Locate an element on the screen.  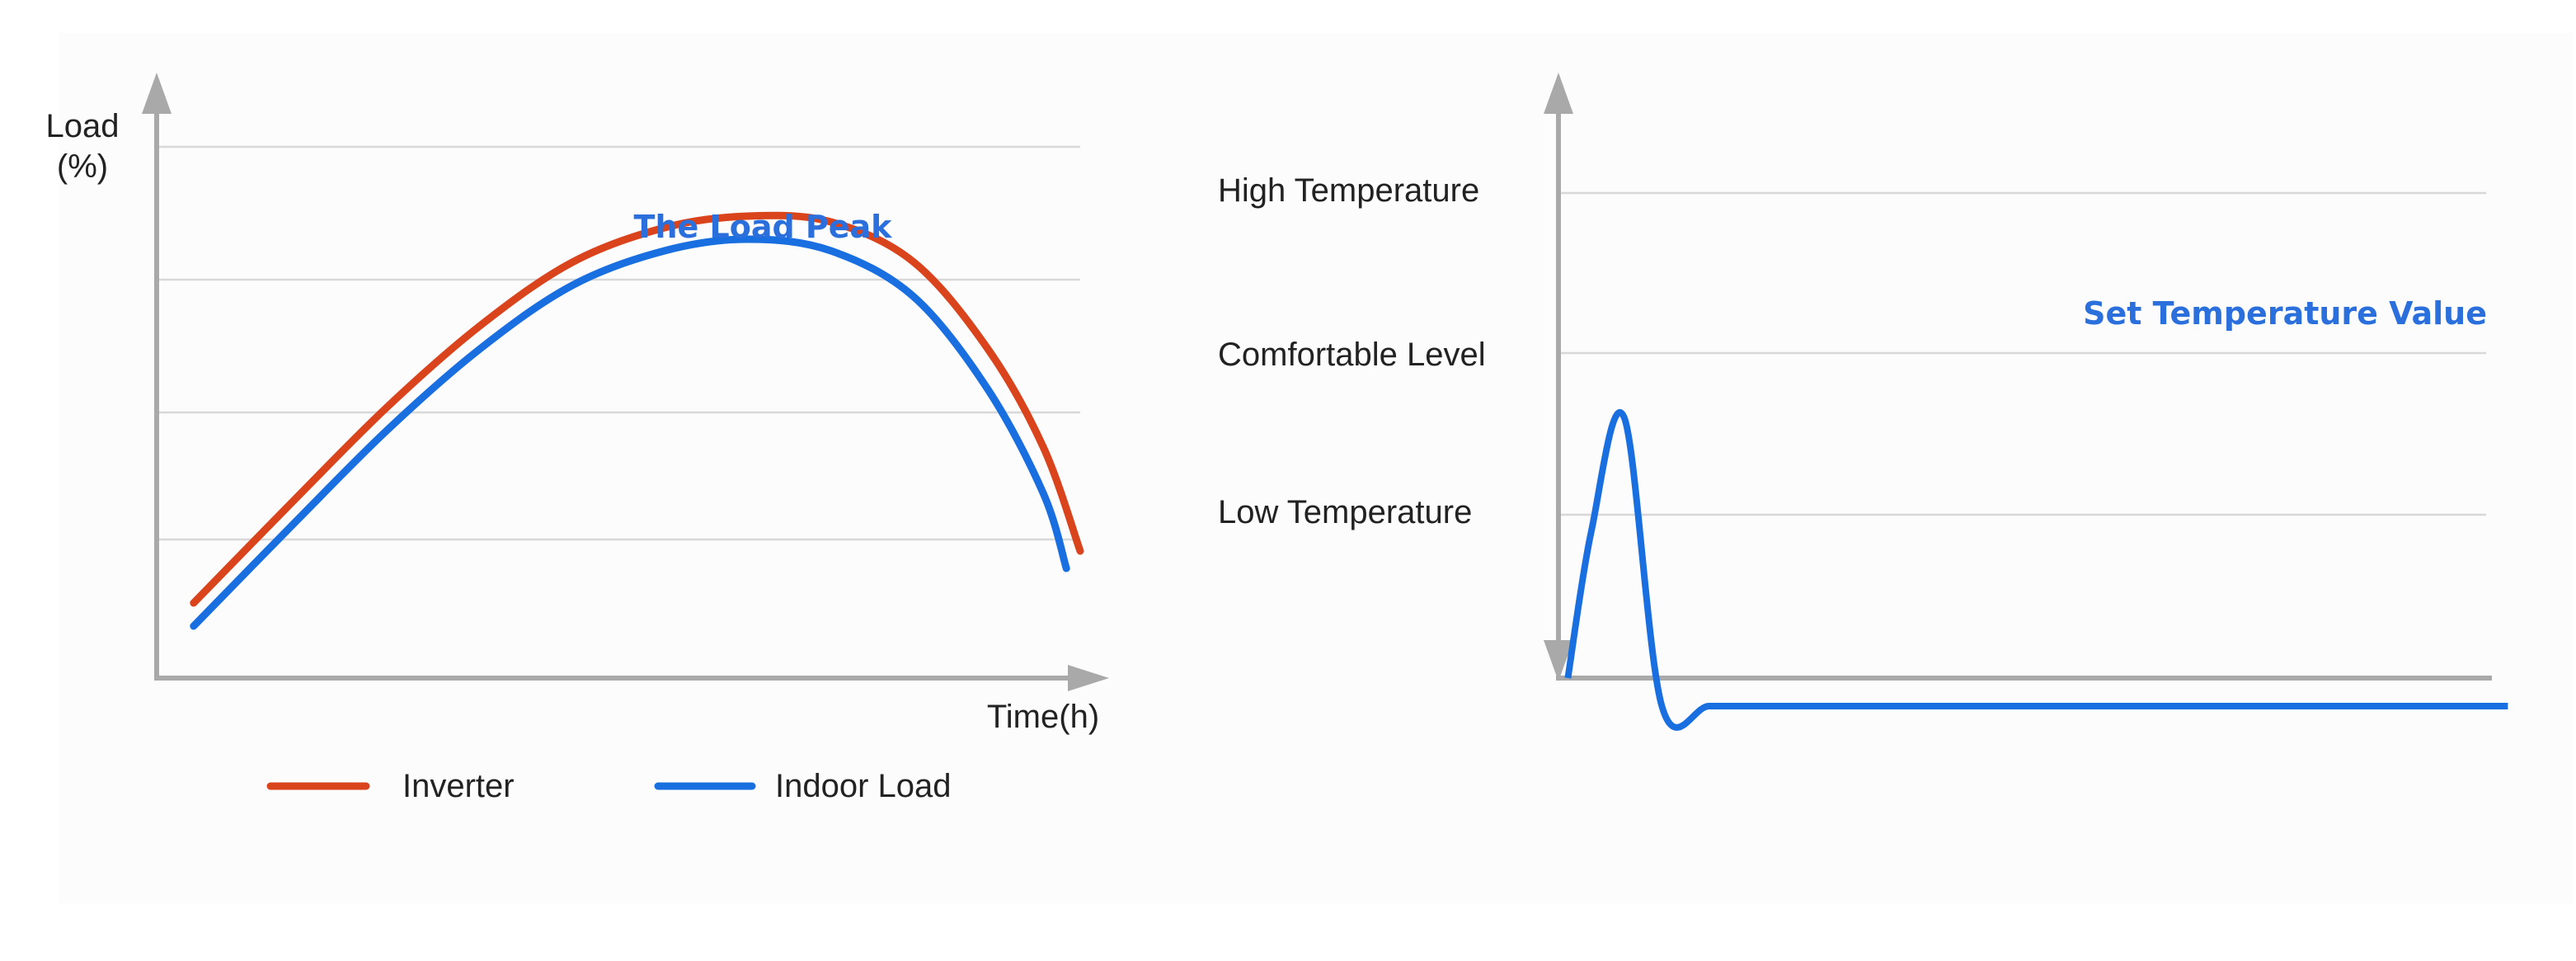
series-line-indoor-load is located at coordinates (630, 432).